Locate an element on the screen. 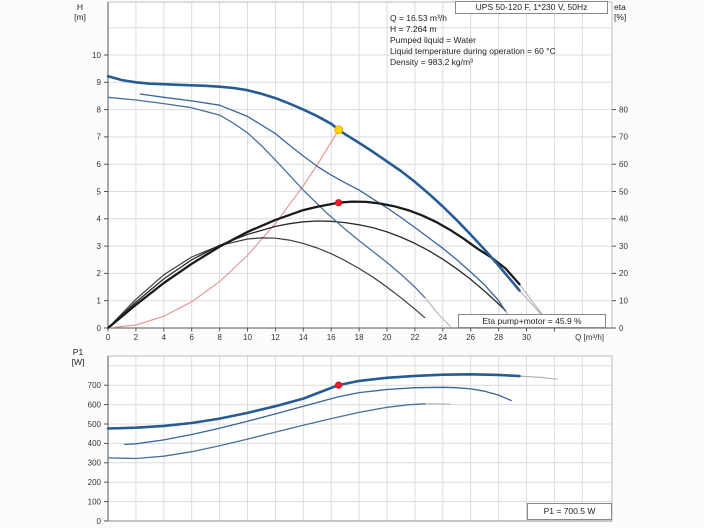 The height and width of the screenshot is (528, 704). x-tick-label: 0 is located at coordinates (108, 337).